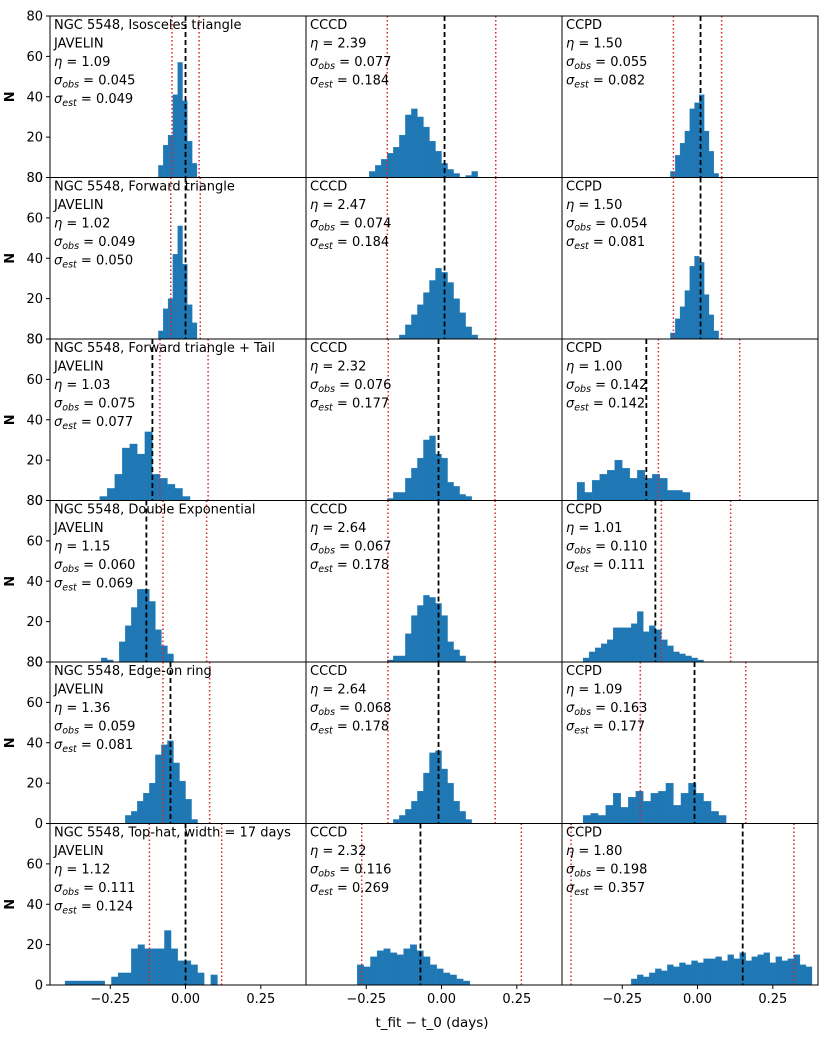 This screenshot has height=1038, width=830. I want to click on sigma-est-value: = 0.050, so click(105, 261).